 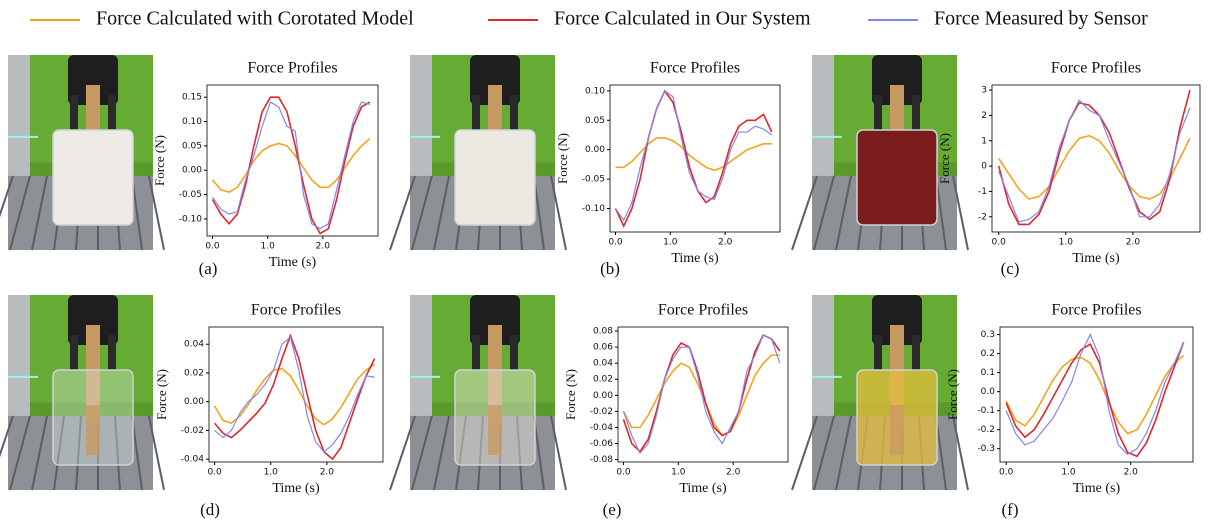 What do you see at coordinates (988, 373) in the screenshot?
I see `y-tick-label: 0.1` at bounding box center [988, 373].